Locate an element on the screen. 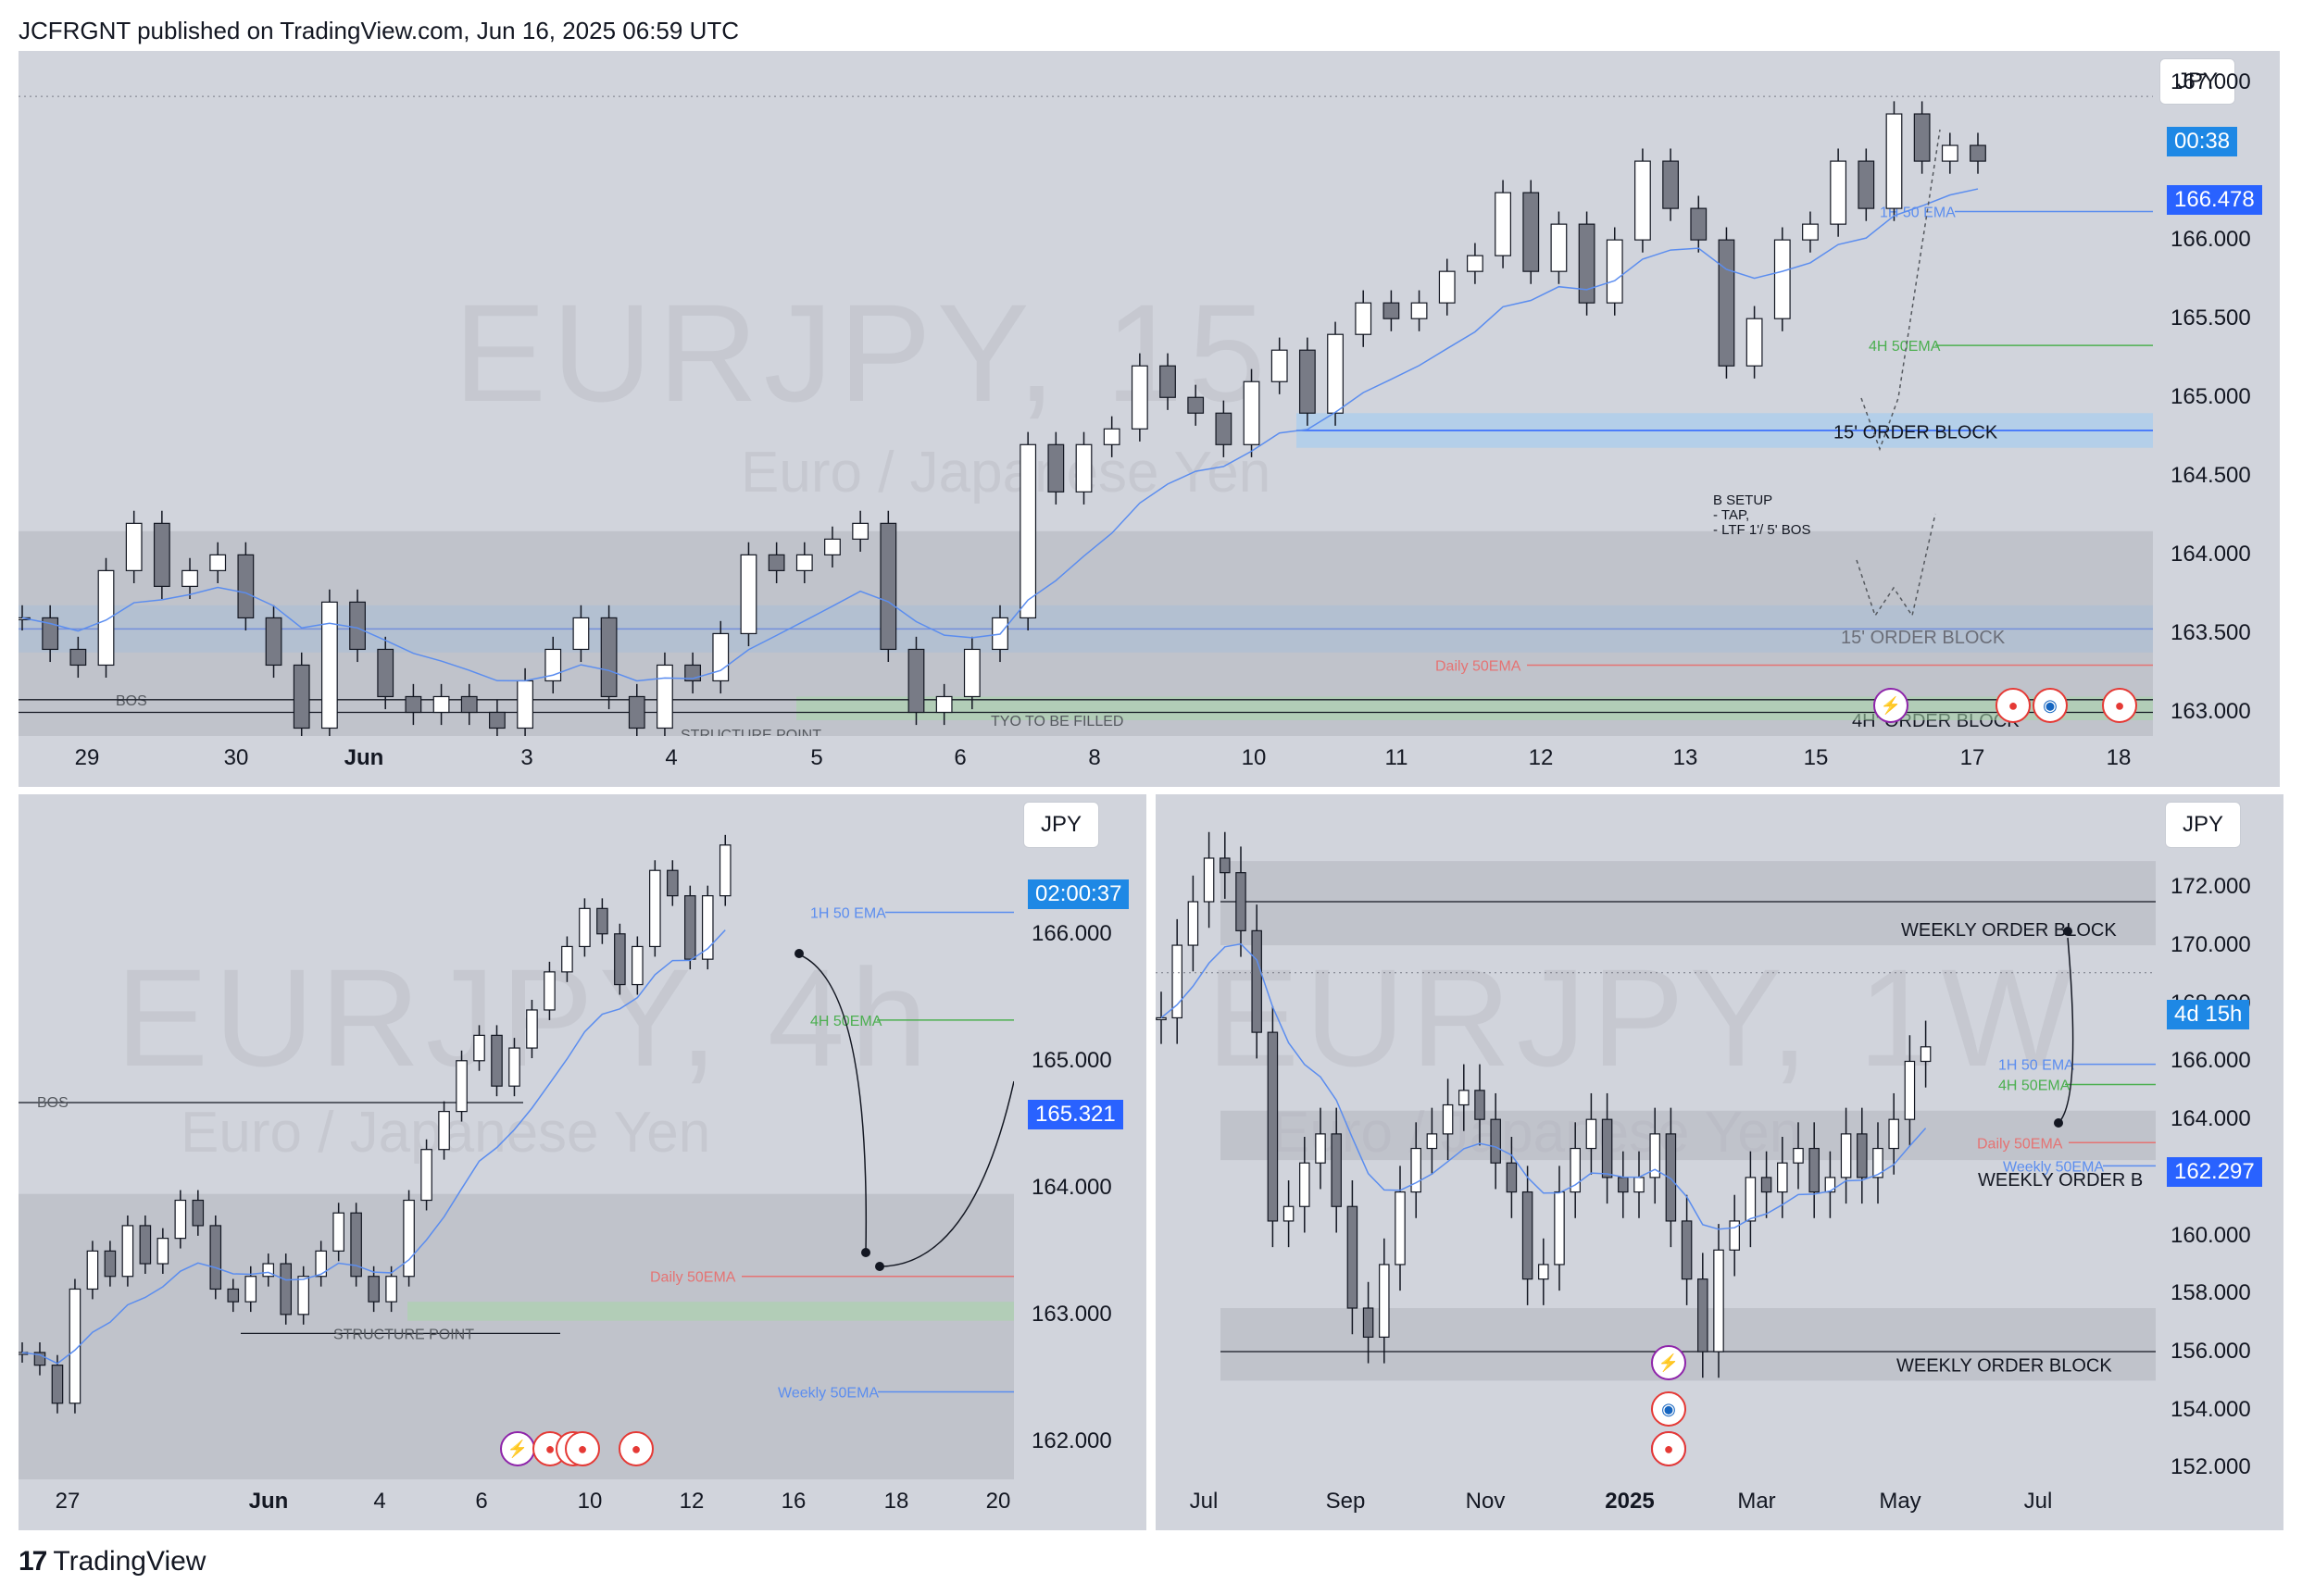  x-axis-tick-label: Nov is located at coordinates (1485, 1501).